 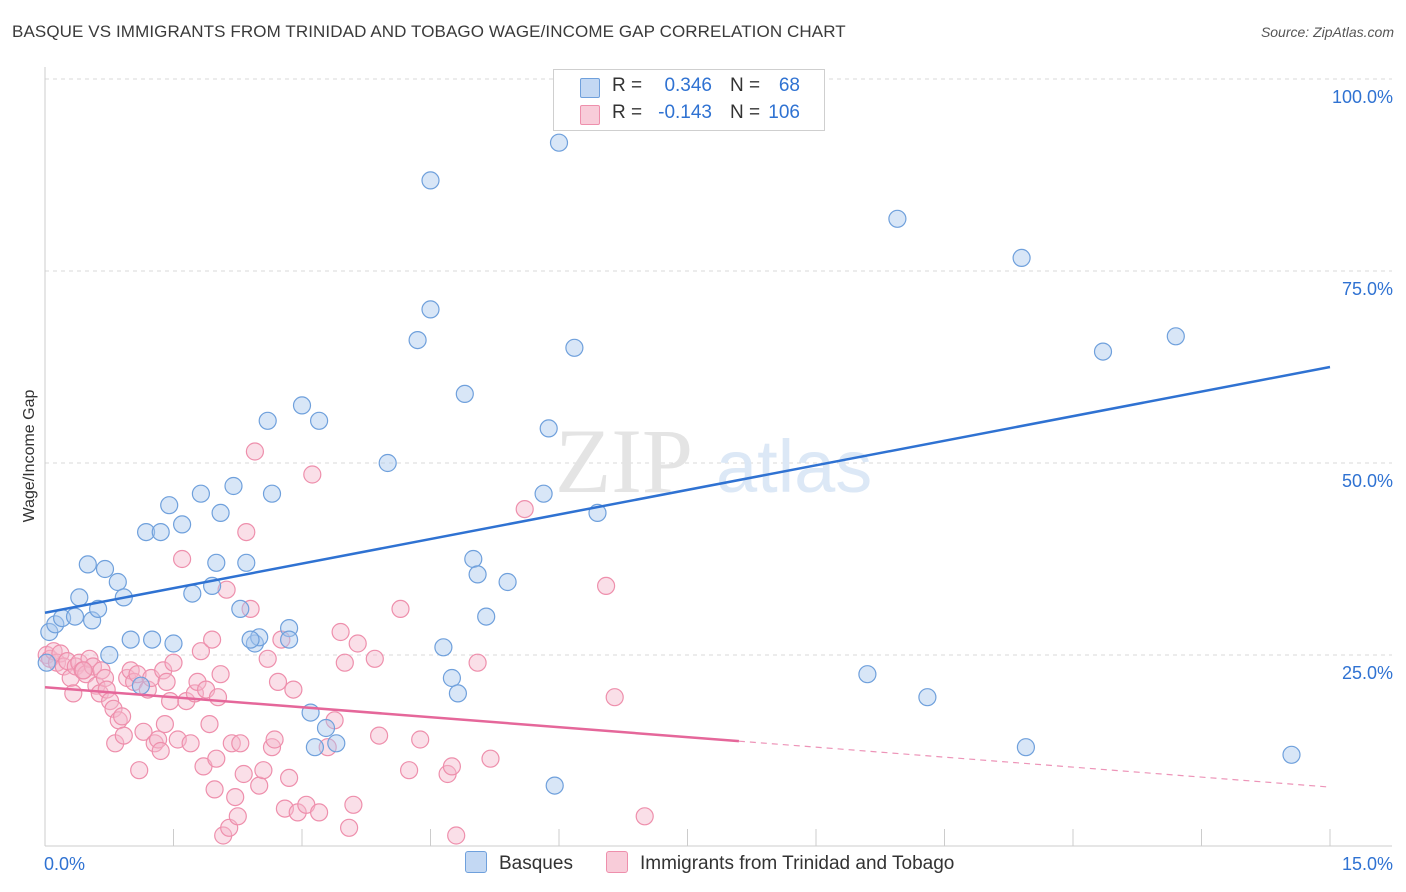 I want to click on pink-trend-line, so click(x=391, y=714).